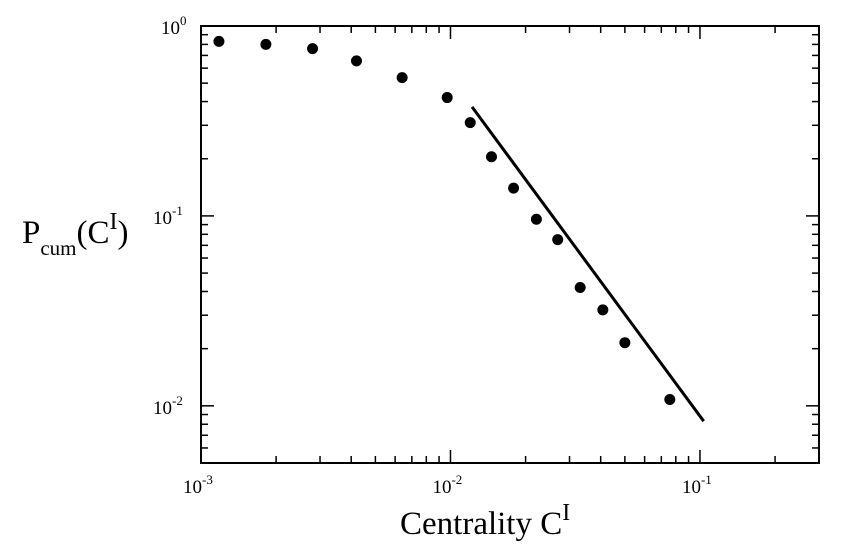 This screenshot has width=847, height=559. What do you see at coordinates (162, 218) in the screenshot?
I see `y-tick-label-1e-1: 10` at bounding box center [162, 218].